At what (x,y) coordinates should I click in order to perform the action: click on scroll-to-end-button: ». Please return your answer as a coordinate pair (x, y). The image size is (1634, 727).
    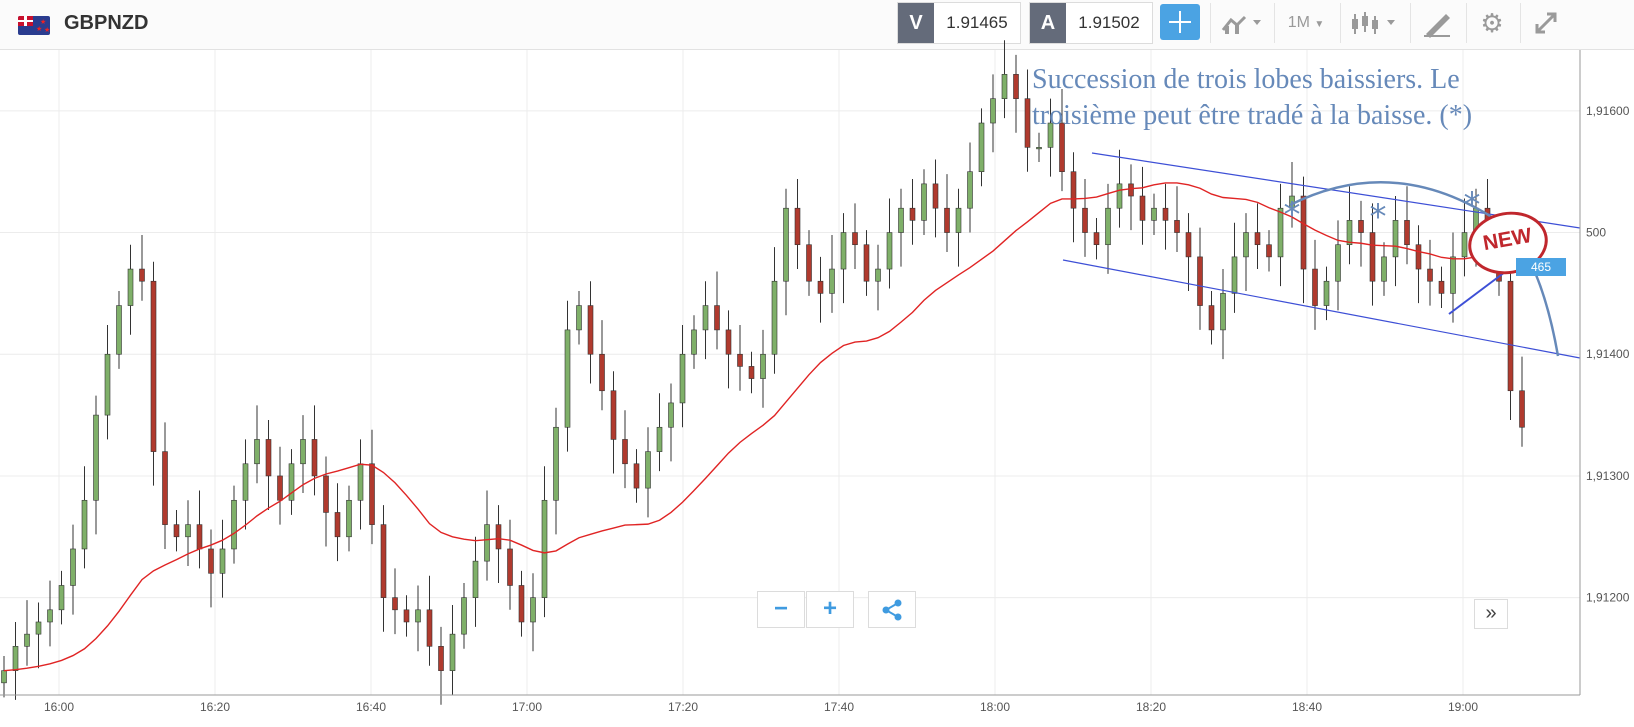
    Looking at the image, I should click on (1491, 614).